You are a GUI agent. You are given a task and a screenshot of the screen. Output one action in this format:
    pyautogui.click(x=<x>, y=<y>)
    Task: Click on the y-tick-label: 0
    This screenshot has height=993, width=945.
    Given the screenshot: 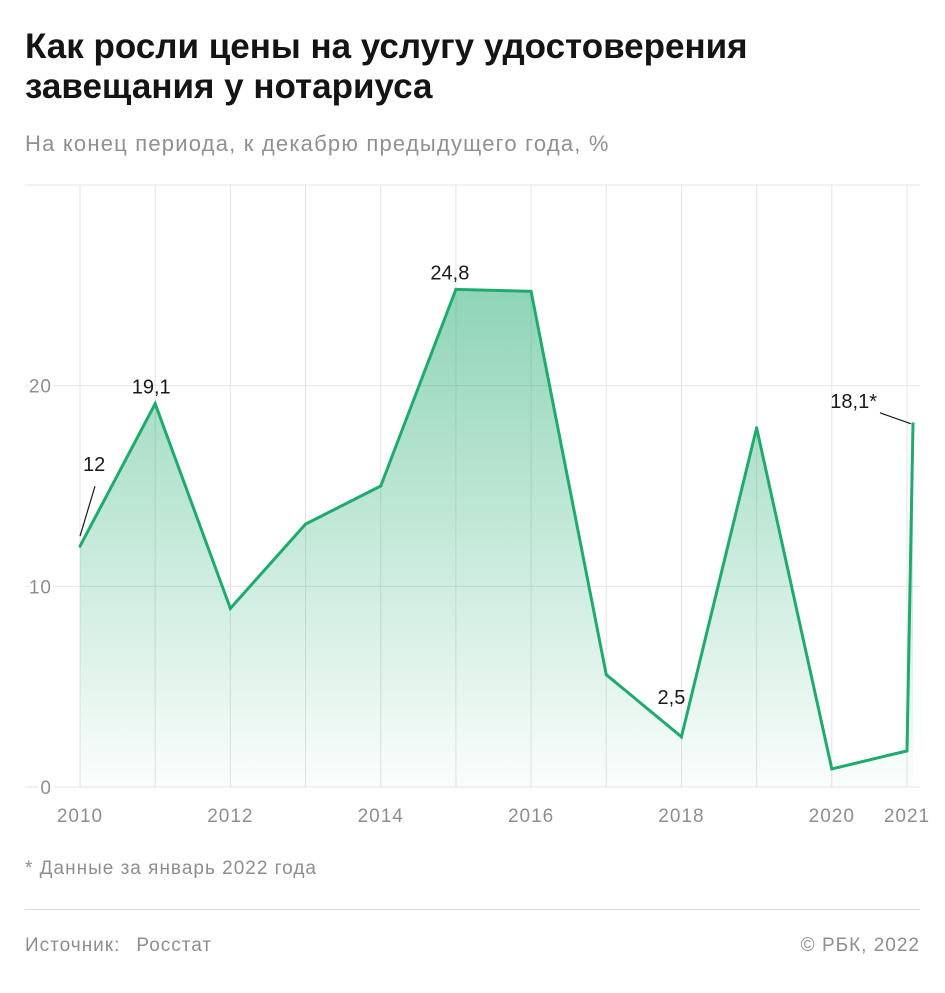 What is the action you would take?
    pyautogui.click(x=46, y=788)
    